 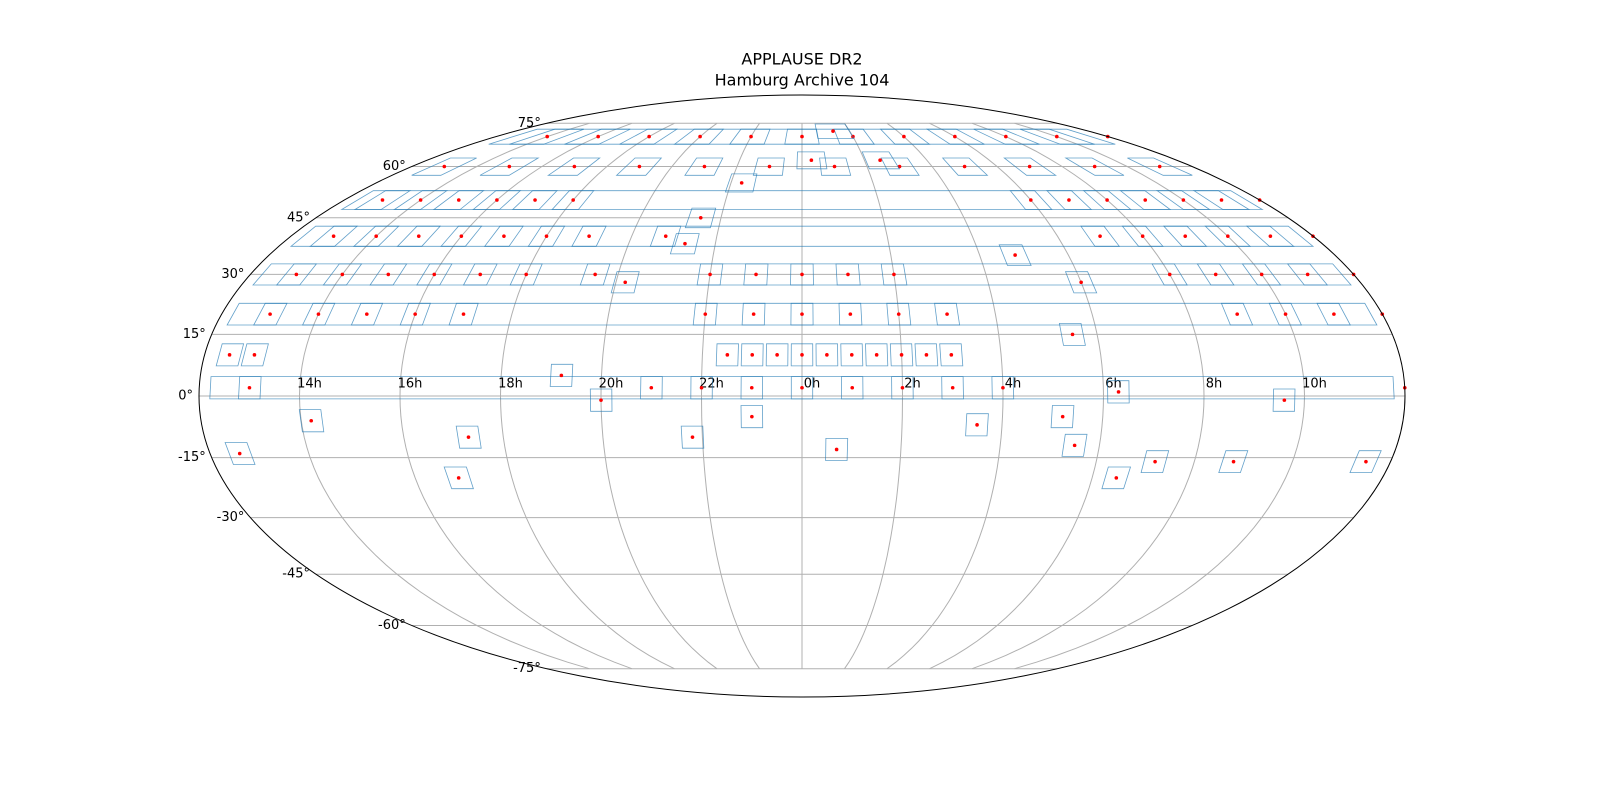 What do you see at coordinates (185, 396) in the screenshot?
I see `y-tick-label: 0°` at bounding box center [185, 396].